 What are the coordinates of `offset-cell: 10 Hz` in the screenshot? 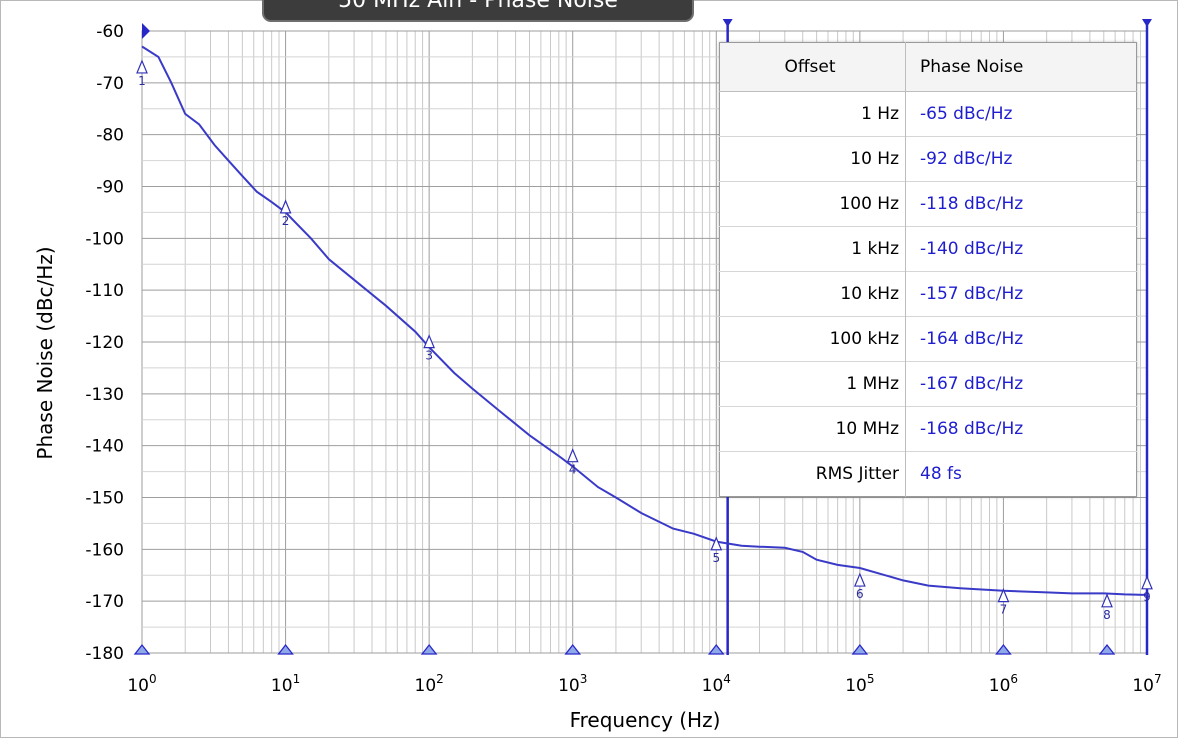 It's located at (812, 159).